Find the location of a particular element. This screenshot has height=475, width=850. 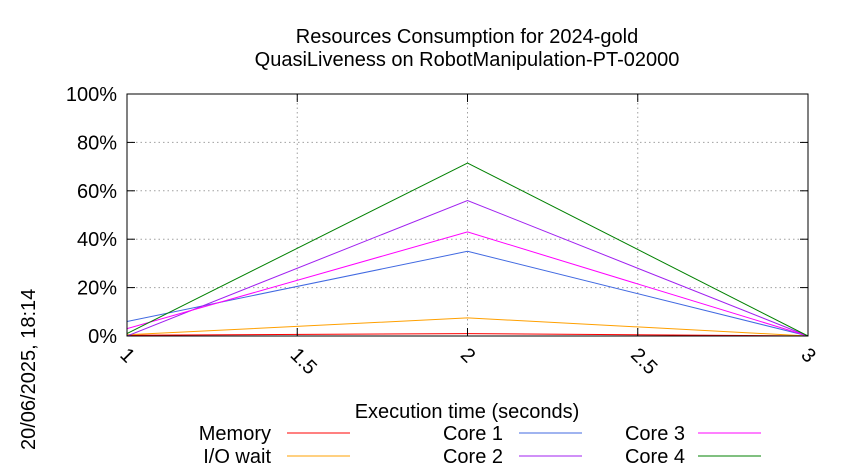

y-tick-label: 0% is located at coordinates (102, 337).